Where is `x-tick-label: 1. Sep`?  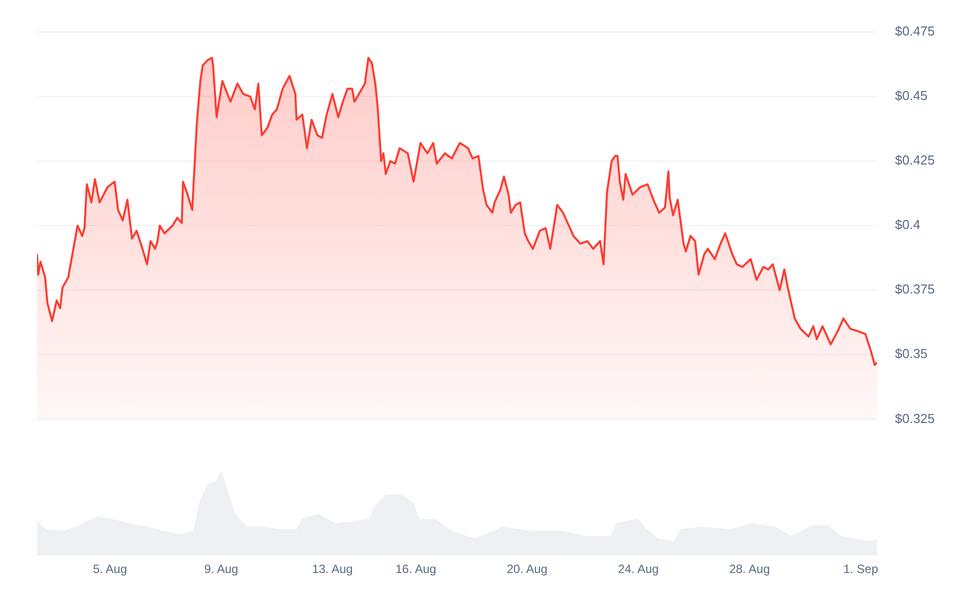 x-tick-label: 1. Sep is located at coordinates (860, 569).